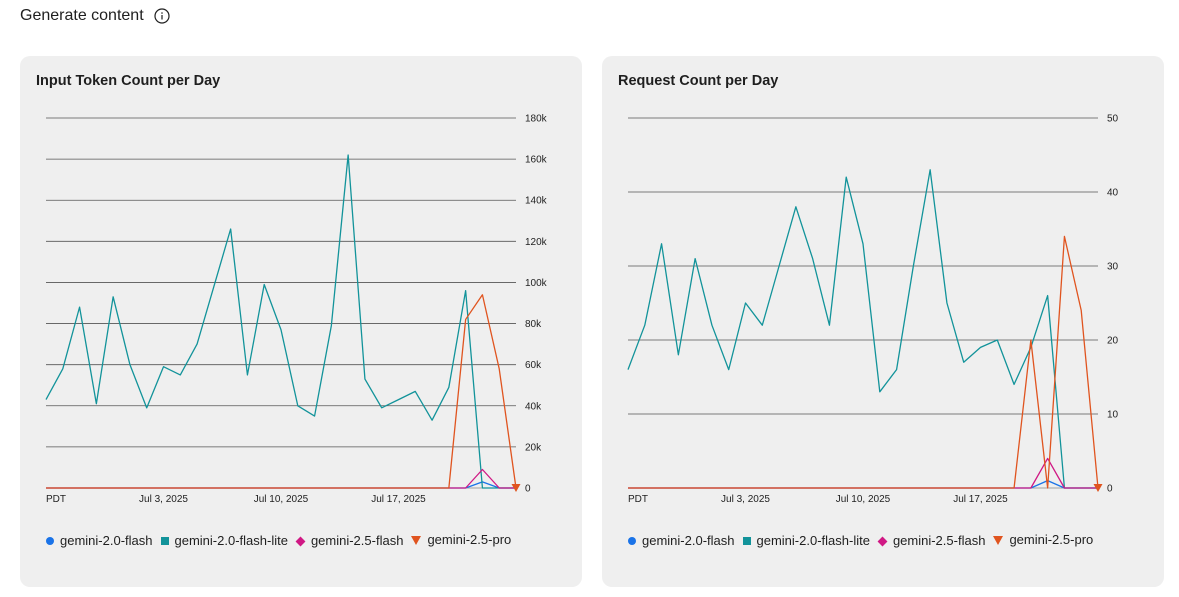 This screenshot has height=597, width=1179. I want to click on y-tick-label: 120k, so click(536, 242).